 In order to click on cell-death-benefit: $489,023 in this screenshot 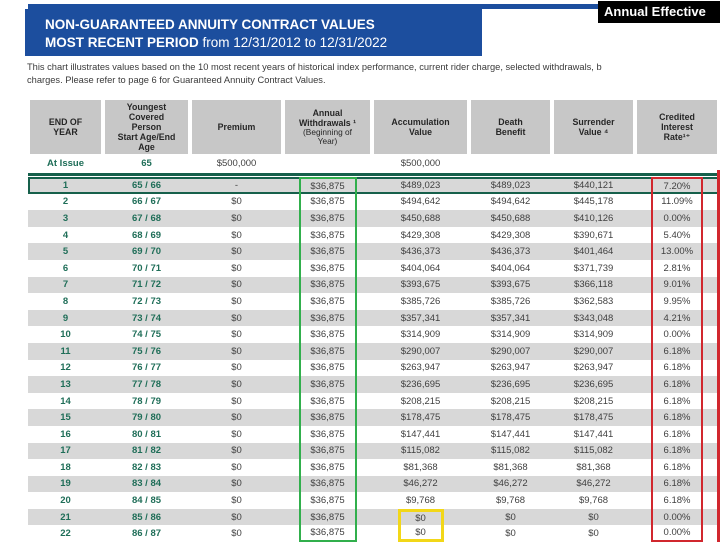, I will do `click(510, 185)`.